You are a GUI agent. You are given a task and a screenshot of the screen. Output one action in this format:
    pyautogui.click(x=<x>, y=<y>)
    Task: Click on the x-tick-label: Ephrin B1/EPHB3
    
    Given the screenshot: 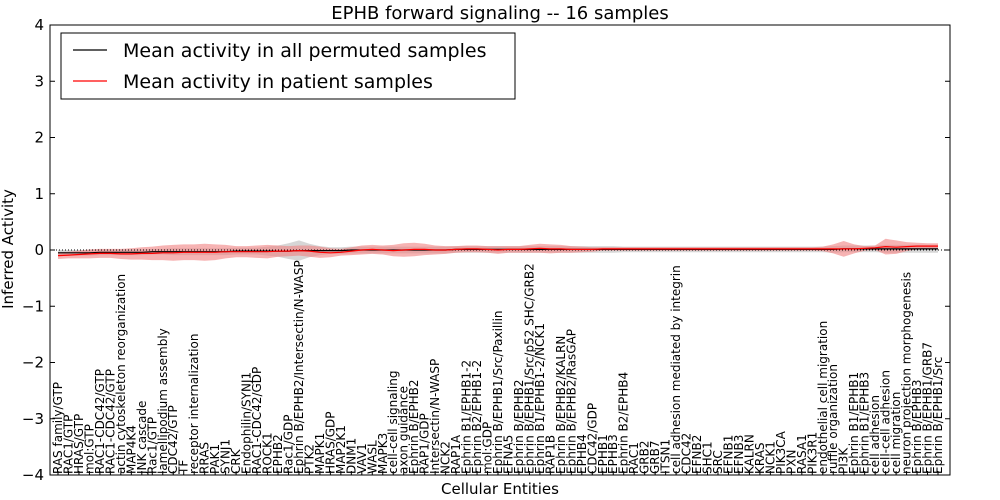 What is the action you would take?
    pyautogui.click(x=865, y=423)
    